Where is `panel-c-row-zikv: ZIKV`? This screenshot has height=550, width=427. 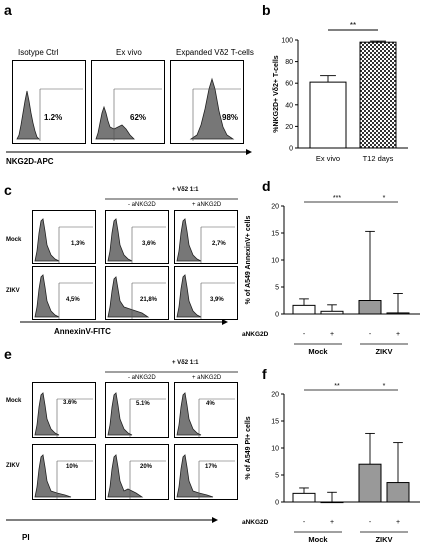
panel-c-row-zikv: ZIKV is located at coordinates (13, 291).